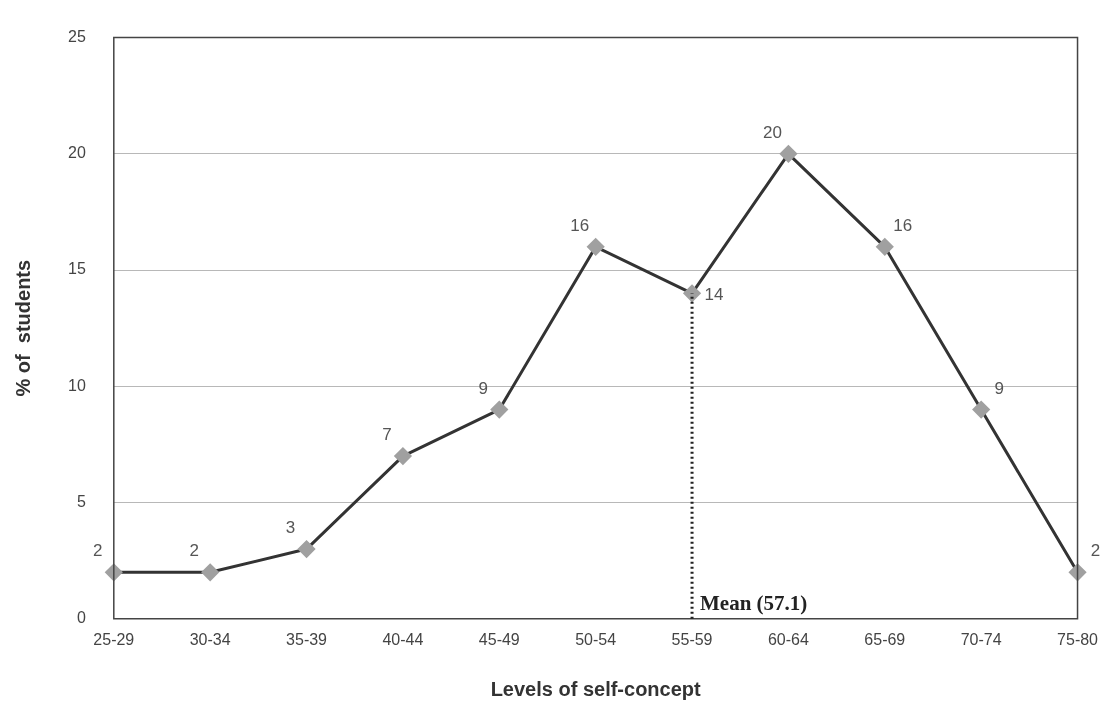 The height and width of the screenshot is (714, 1110). What do you see at coordinates (77, 385) in the screenshot?
I see `y-tick-label: 10` at bounding box center [77, 385].